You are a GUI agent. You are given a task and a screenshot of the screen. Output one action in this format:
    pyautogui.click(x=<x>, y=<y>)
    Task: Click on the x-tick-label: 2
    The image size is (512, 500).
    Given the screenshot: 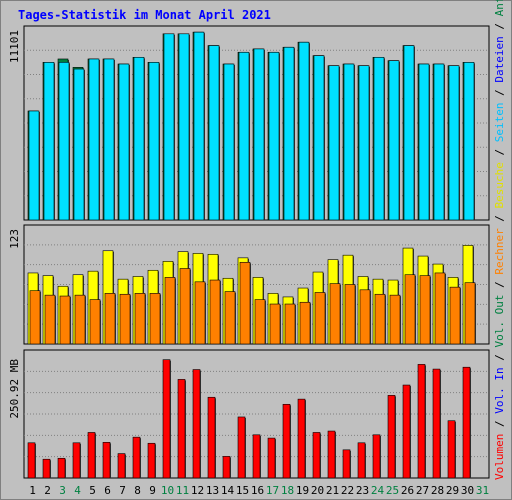 What is the action you would take?
    pyautogui.click(x=47, y=490)
    